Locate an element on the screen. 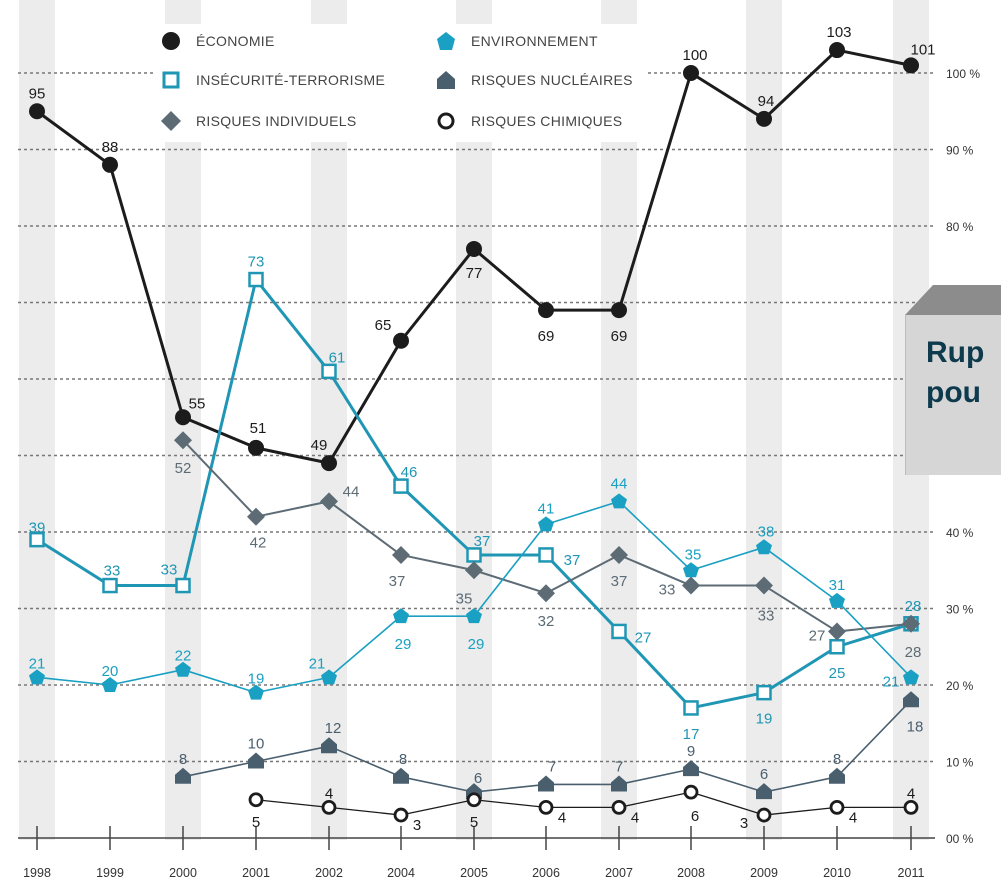  legend-economie: ÉCONOMIE is located at coordinates (217, 41).